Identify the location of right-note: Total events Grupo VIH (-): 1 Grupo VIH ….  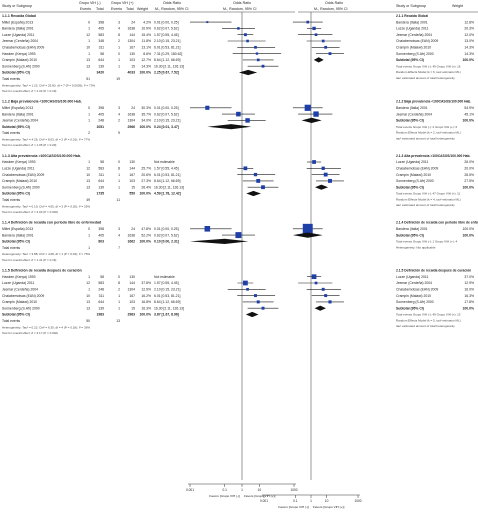
(426, 242).